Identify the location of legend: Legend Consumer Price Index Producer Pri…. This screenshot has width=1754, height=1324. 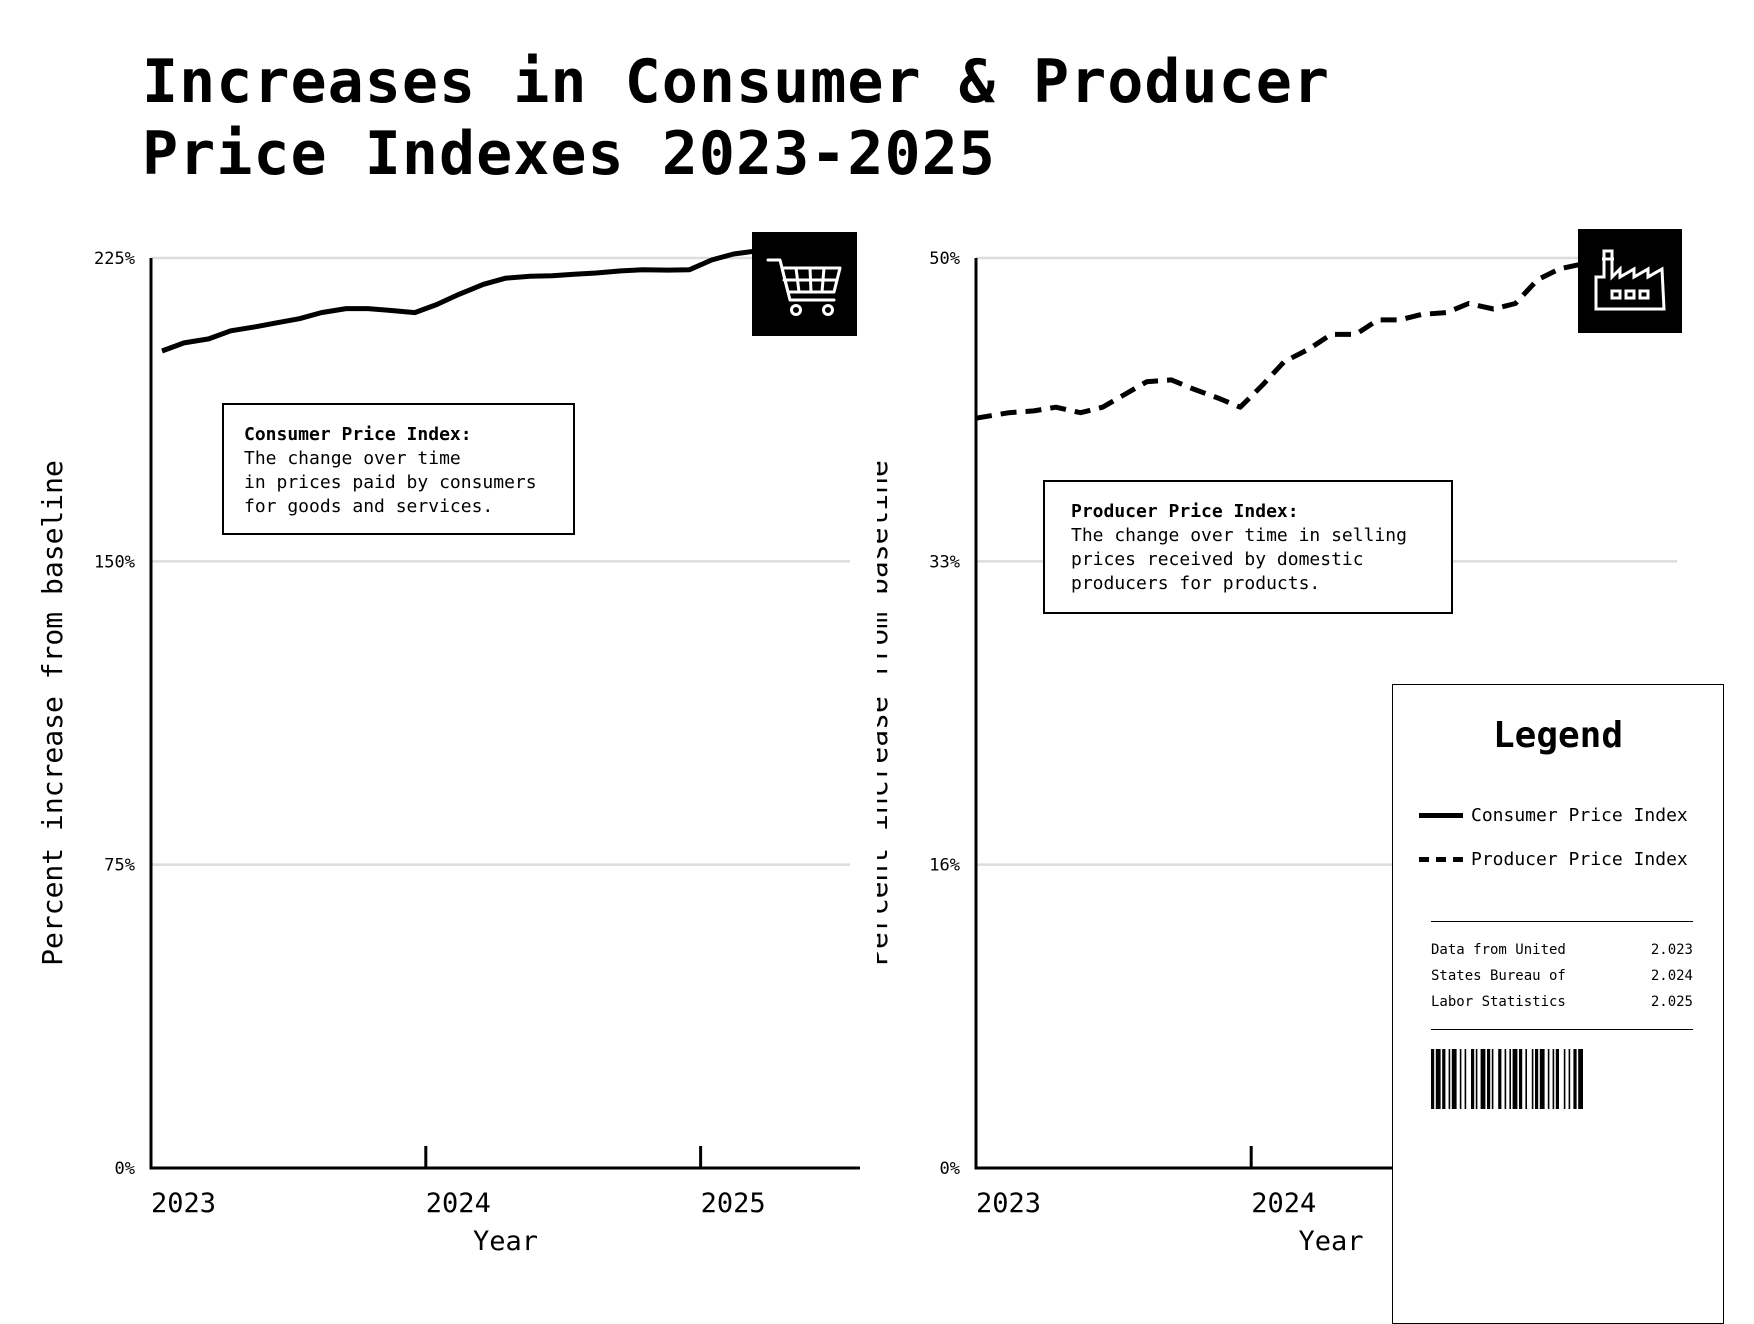
(1558, 1004).